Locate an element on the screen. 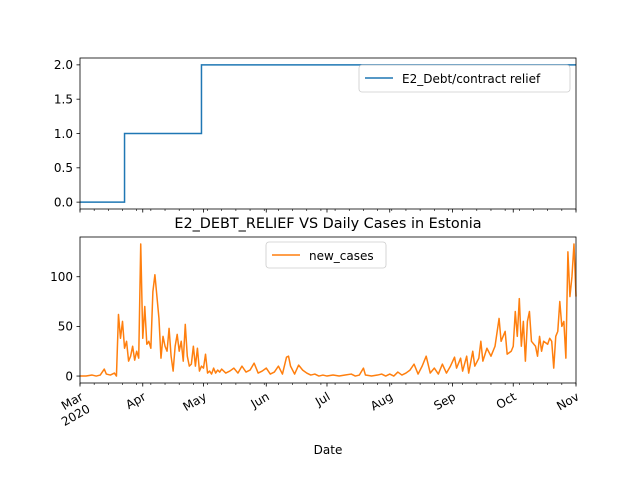 This screenshot has height=484, width=640. bottom-y-tick-label: 100 is located at coordinates (61, 277).